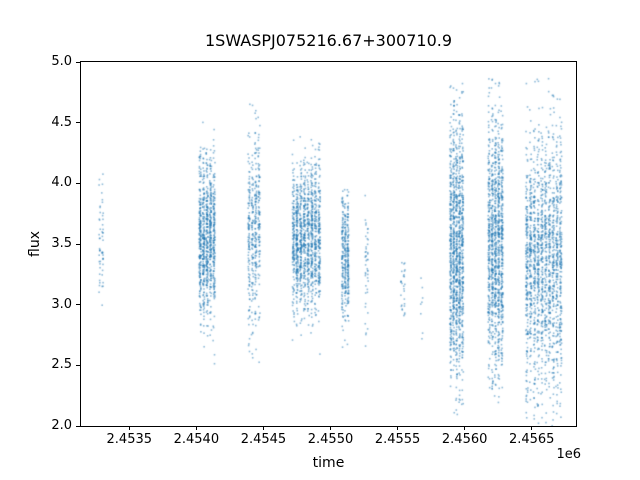 Image resolution: width=640 pixels, height=480 pixels. I want to click on x-tick-label: 2.4540, so click(196, 439).